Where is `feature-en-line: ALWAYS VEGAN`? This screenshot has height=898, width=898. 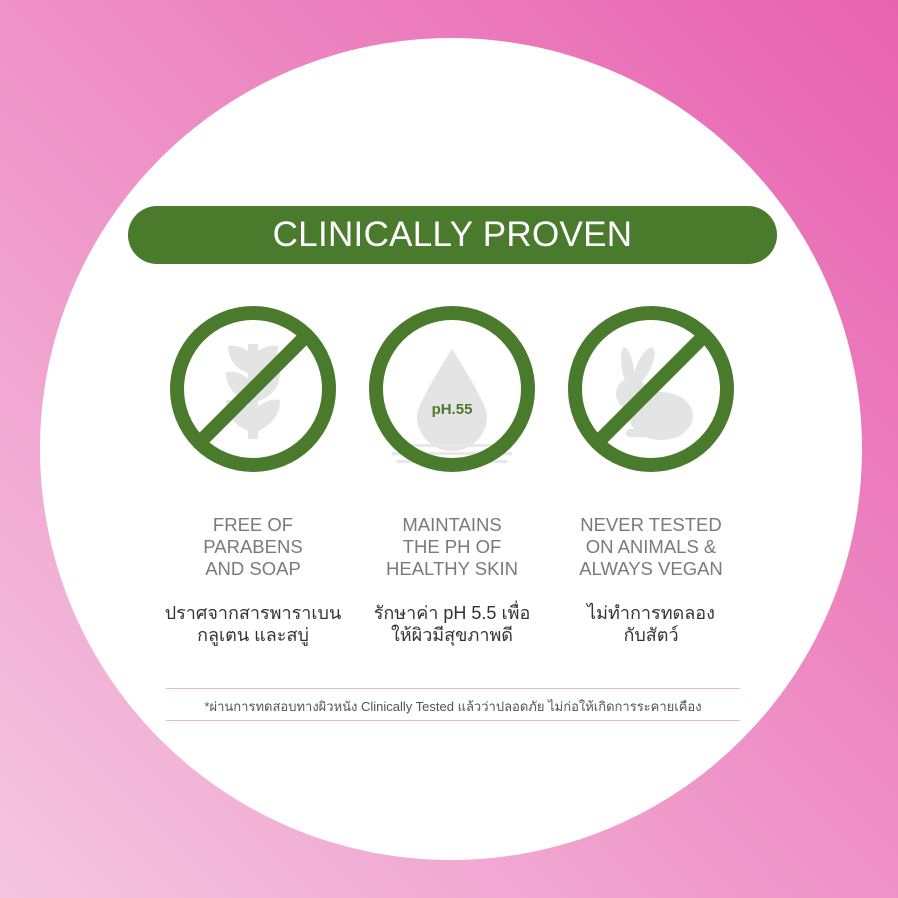
feature-en-line: ALWAYS VEGAN is located at coordinates (651, 568).